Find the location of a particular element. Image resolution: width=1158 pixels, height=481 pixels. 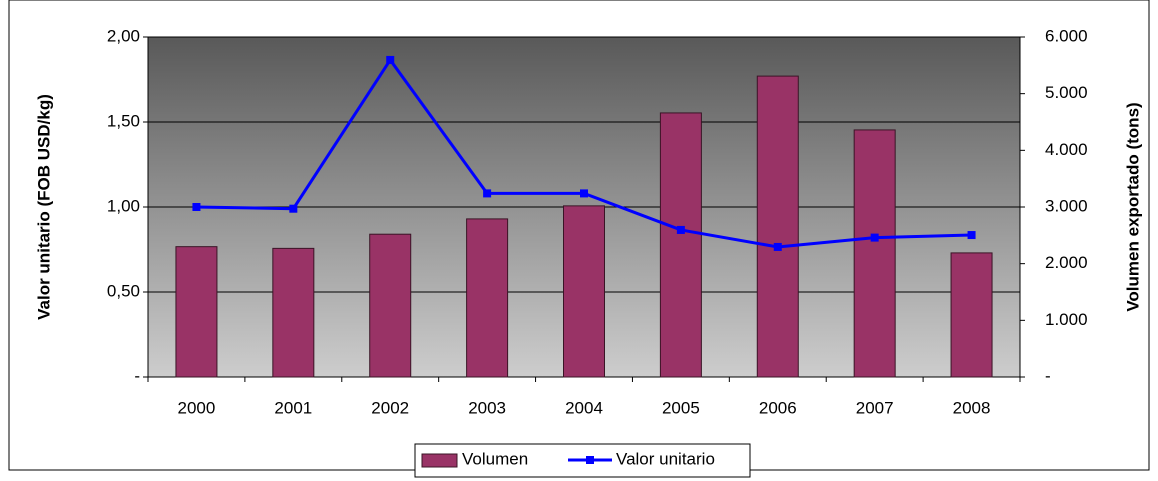

y2-tick-label: 4.000 is located at coordinates (1066, 149).